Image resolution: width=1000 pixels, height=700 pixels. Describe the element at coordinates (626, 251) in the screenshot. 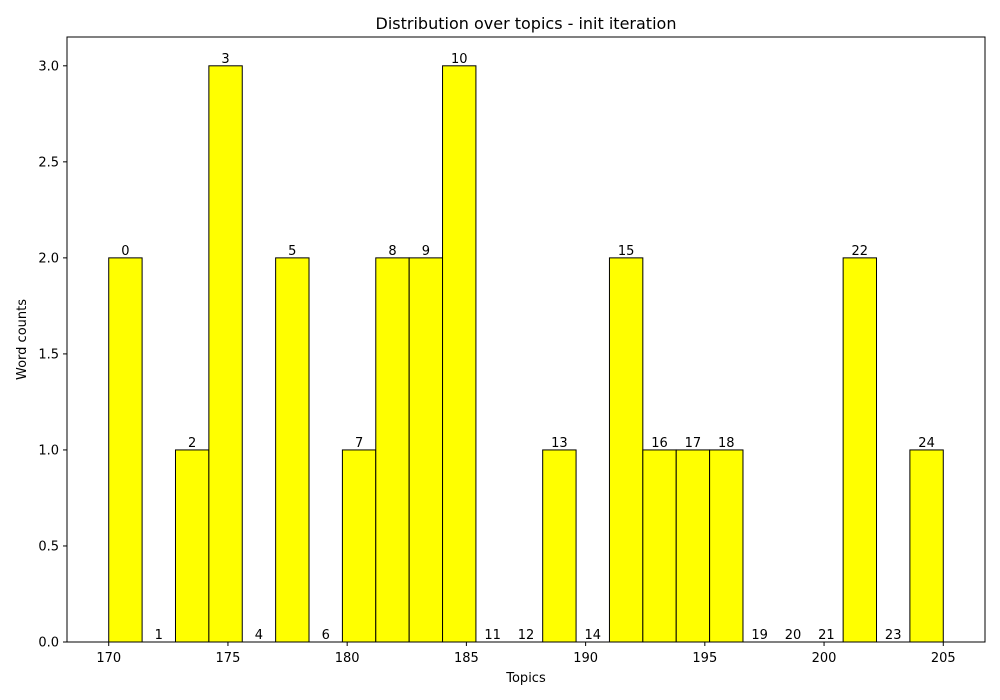

I see `bar-label-15: 15` at that location.